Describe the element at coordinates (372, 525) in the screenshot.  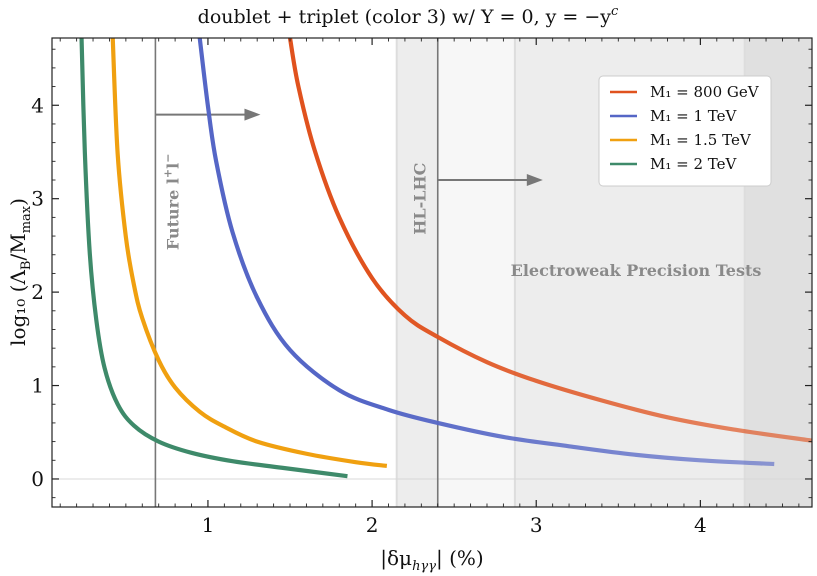
I see `x-tick-label-1: 2` at that location.